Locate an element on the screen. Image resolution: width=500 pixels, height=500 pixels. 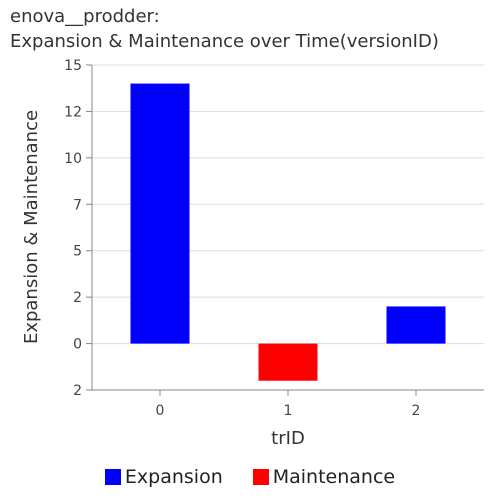
x-tick-label: 2 is located at coordinates (416, 411).